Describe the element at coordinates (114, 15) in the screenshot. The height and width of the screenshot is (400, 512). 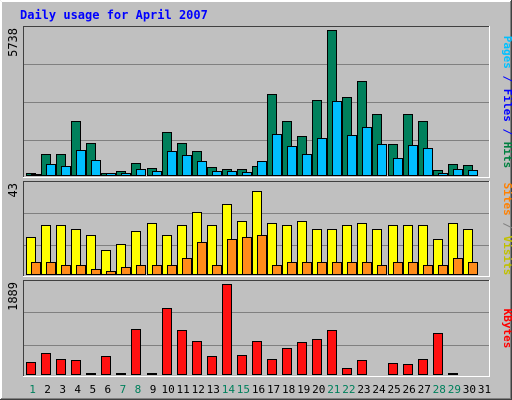
I see `chart-title: Daily usage for April 2007` at that location.